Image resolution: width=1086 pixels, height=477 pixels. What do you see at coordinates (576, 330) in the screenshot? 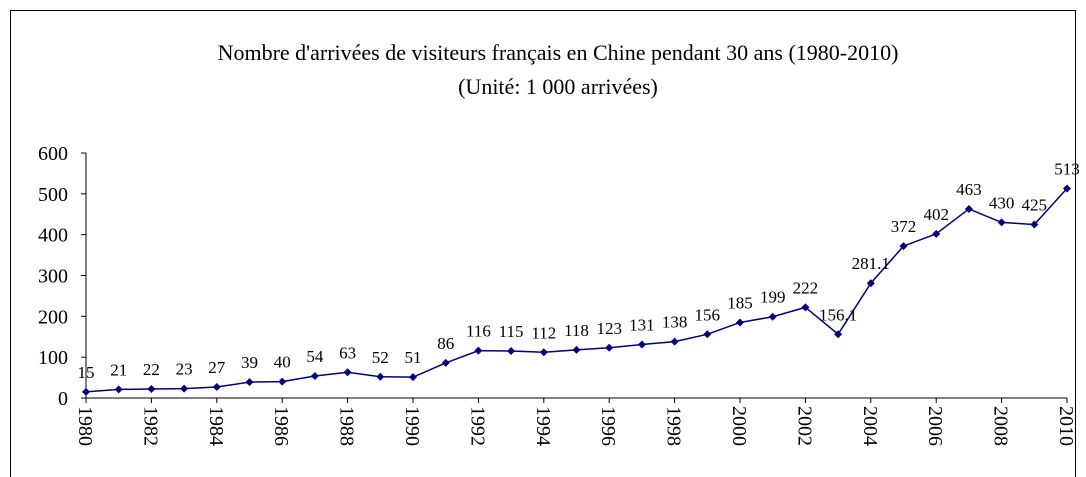
I see `data-label: 118` at bounding box center [576, 330].